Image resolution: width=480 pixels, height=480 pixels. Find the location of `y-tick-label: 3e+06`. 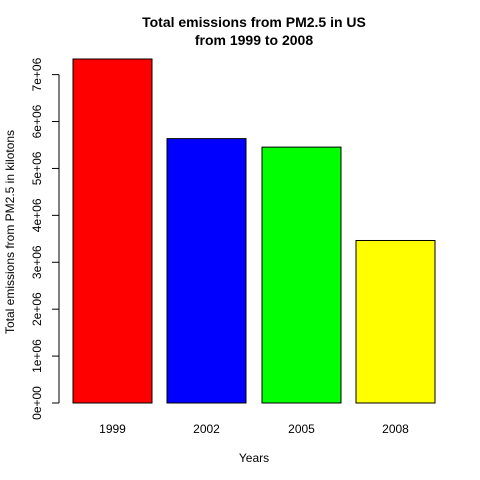

y-tick-label: 3e+06 is located at coordinates (37, 262).